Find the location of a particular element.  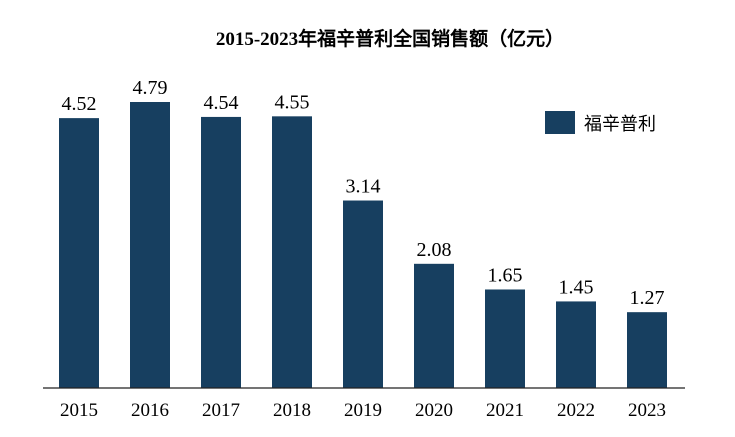

x-tick-label: 2018 is located at coordinates (292, 410).